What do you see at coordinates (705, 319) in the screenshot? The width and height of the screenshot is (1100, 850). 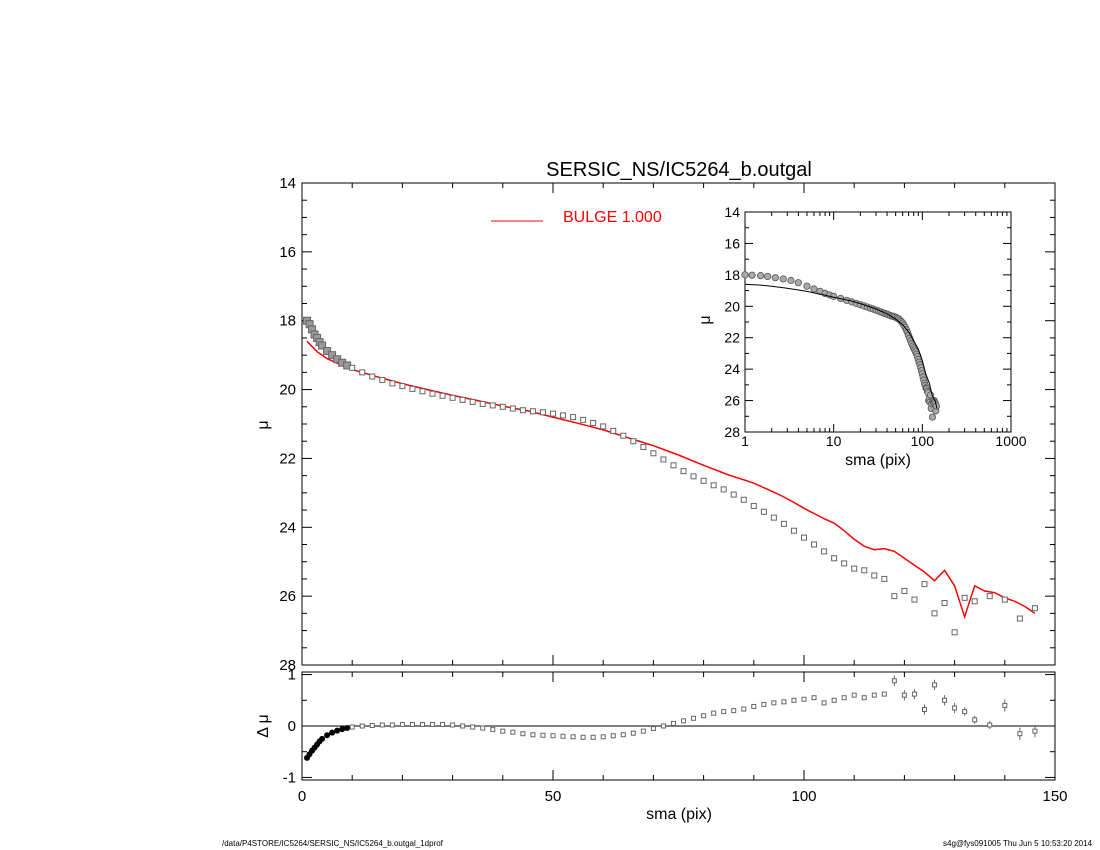 I see `inset-y-axis-label: μ` at bounding box center [705, 319].